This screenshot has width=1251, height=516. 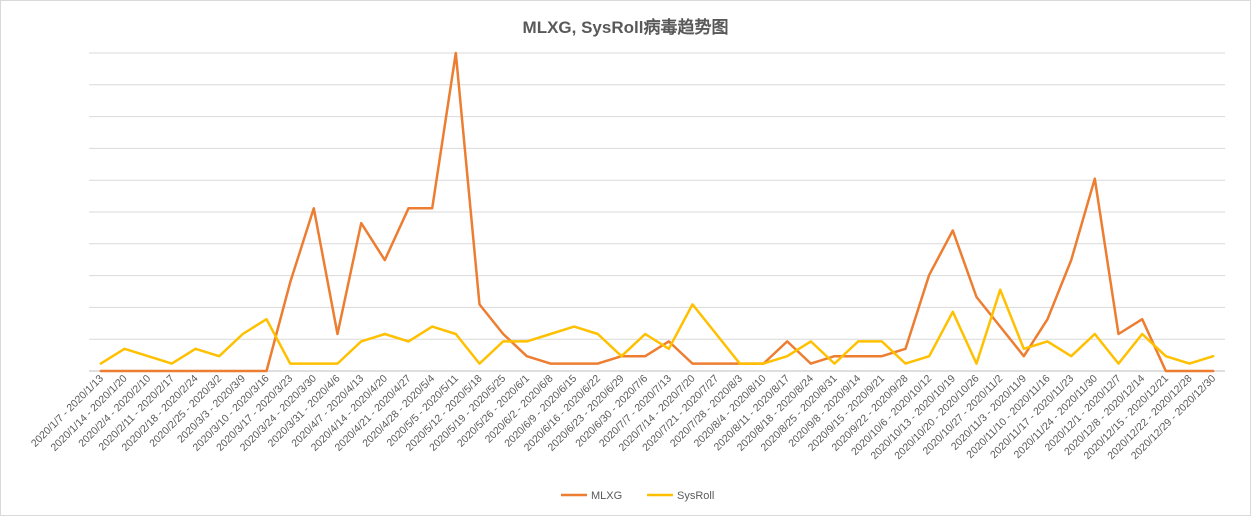 I want to click on legend-label-mlxg: MLXG, so click(x=606, y=496).